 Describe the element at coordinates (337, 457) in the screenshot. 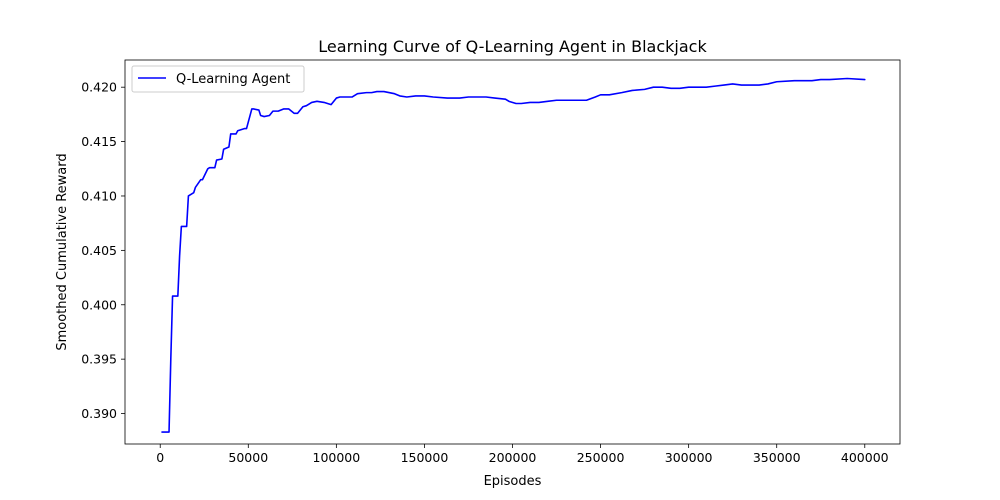

I see `x-tick-label: 100000` at that location.